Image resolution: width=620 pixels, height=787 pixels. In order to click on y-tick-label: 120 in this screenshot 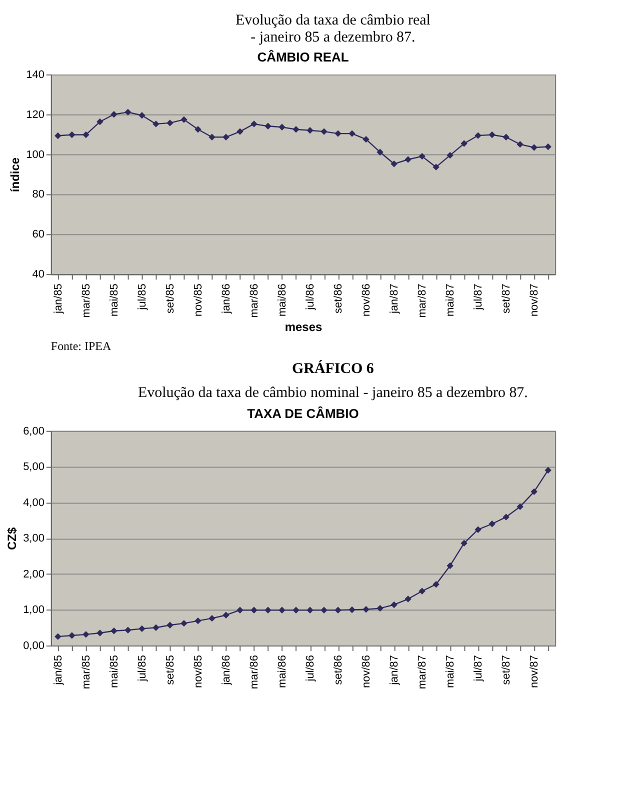, I will do `click(35, 114)`.